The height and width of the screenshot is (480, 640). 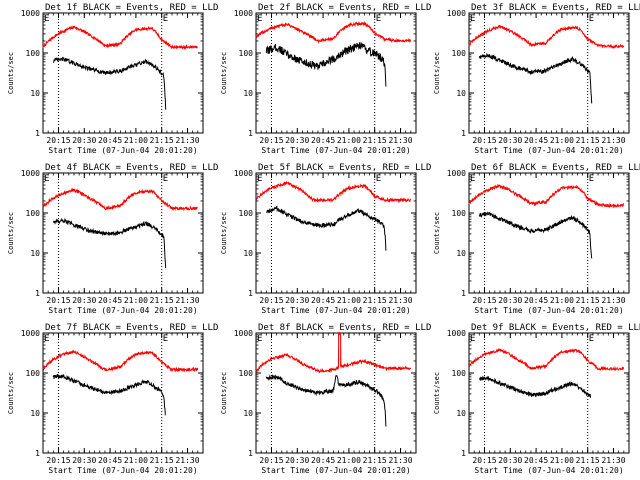 What do you see at coordinates (555, 8) in the screenshot?
I see `panel-title: Det 3f BLACK = Events, RED = LLD` at bounding box center [555, 8].